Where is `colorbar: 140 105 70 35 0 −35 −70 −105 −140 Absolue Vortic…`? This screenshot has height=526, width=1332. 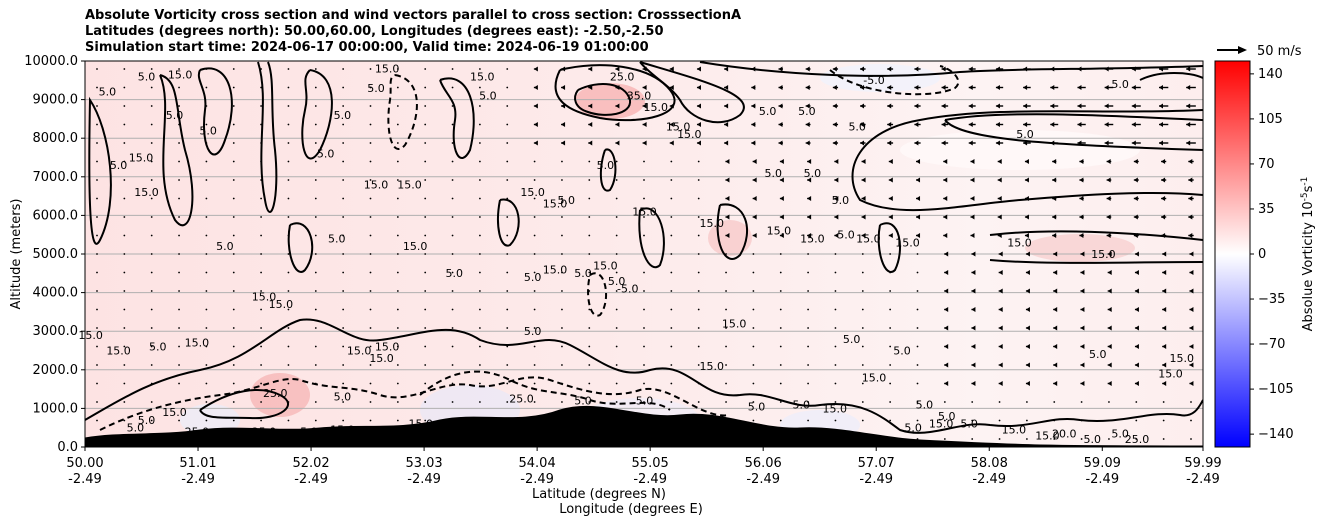 colorbar: 140 105 70 35 0 −35 −70 −105 −140 Absolue Vortic… is located at coordinates (1265, 254).